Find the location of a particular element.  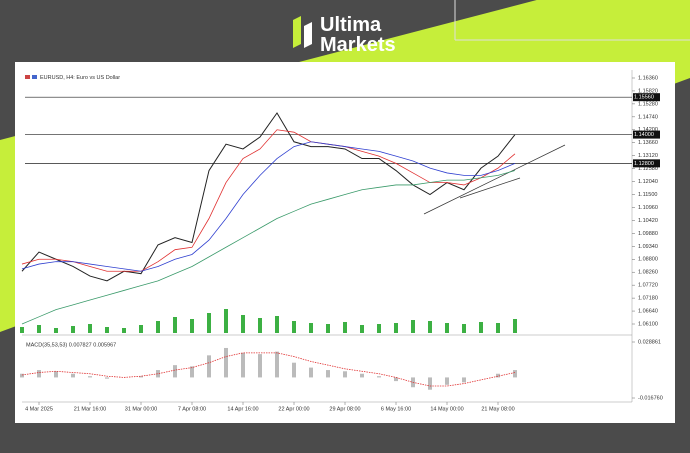

x-tick-label: 21 Mar 16:00 is located at coordinates (90, 409).